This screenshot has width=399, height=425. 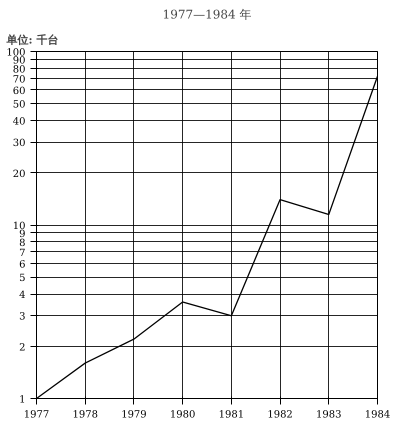 What do you see at coordinates (22, 348) in the screenshot?
I see `y-tick-label: 2` at bounding box center [22, 348].